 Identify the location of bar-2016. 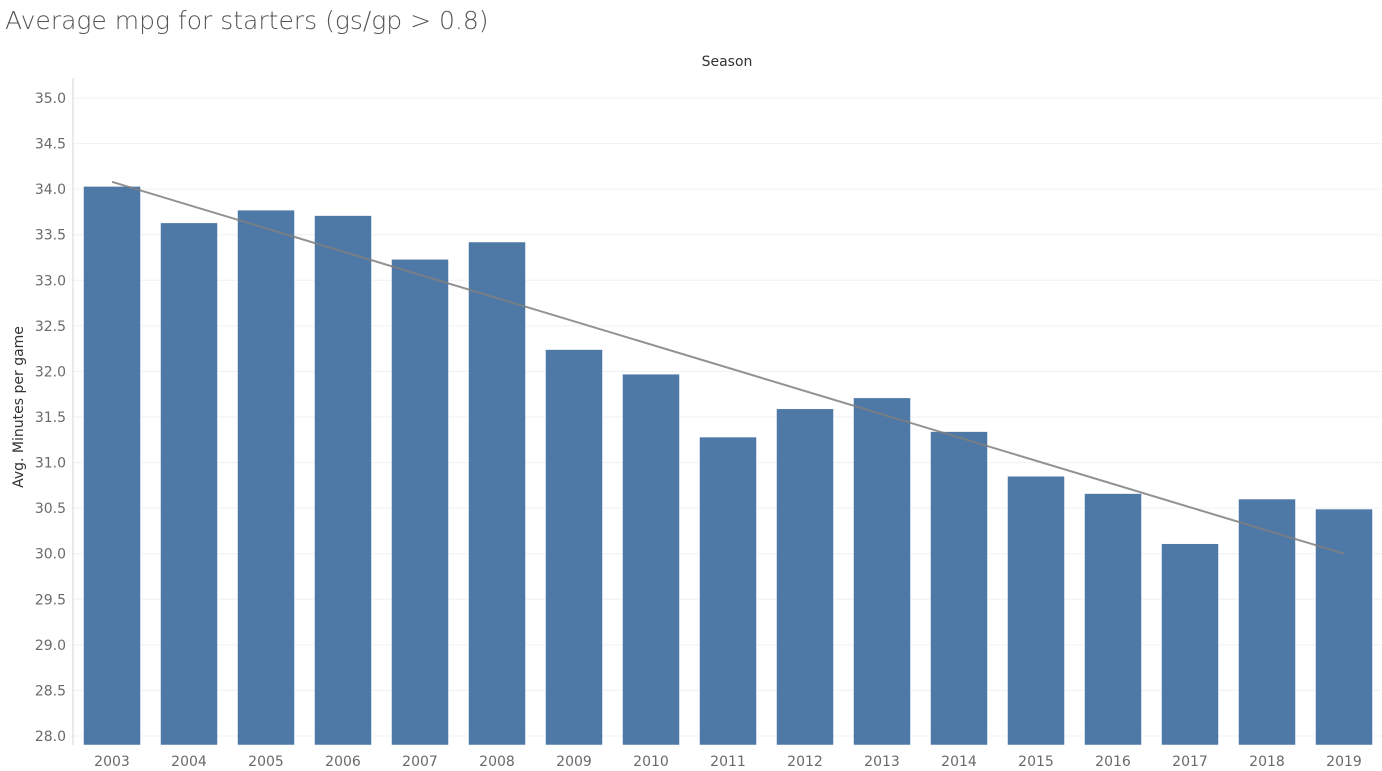
(1113, 619).